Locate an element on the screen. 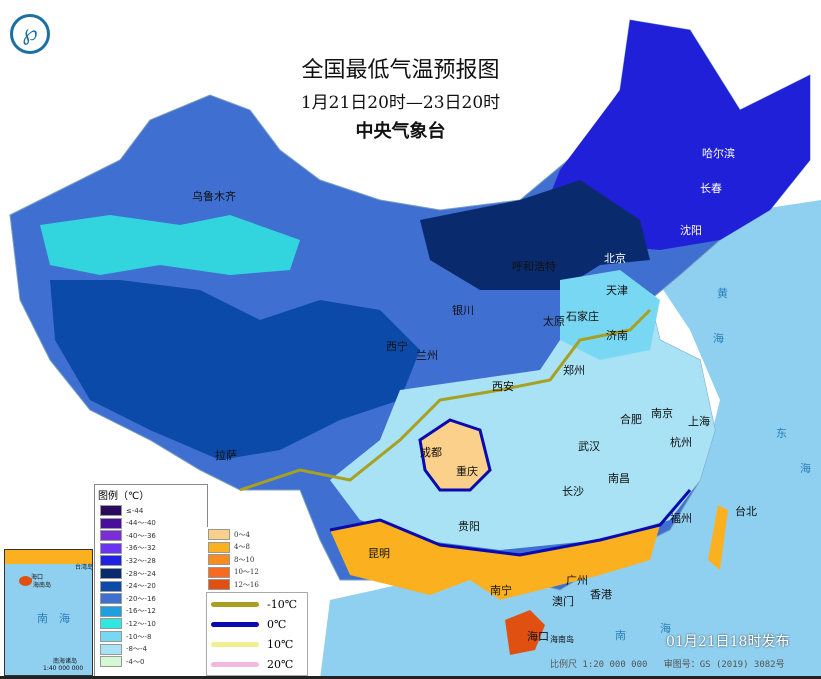 This screenshot has height=679, width=821. city-label: 长沙 is located at coordinates (573, 491).